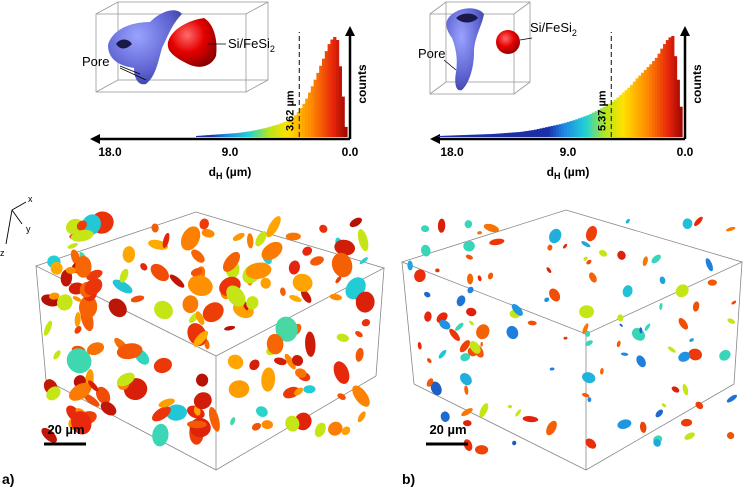 The image size is (749, 490). Describe the element at coordinates (447, 429) in the screenshot. I see `scalebar-label-b: 20 µm` at that location.